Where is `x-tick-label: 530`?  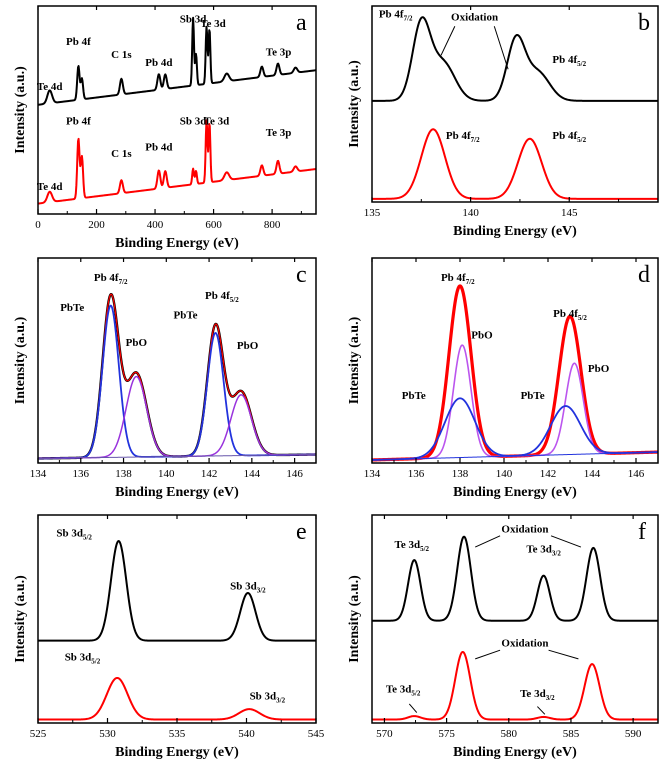
x-tick-label: 530 is located at coordinates (107, 734).